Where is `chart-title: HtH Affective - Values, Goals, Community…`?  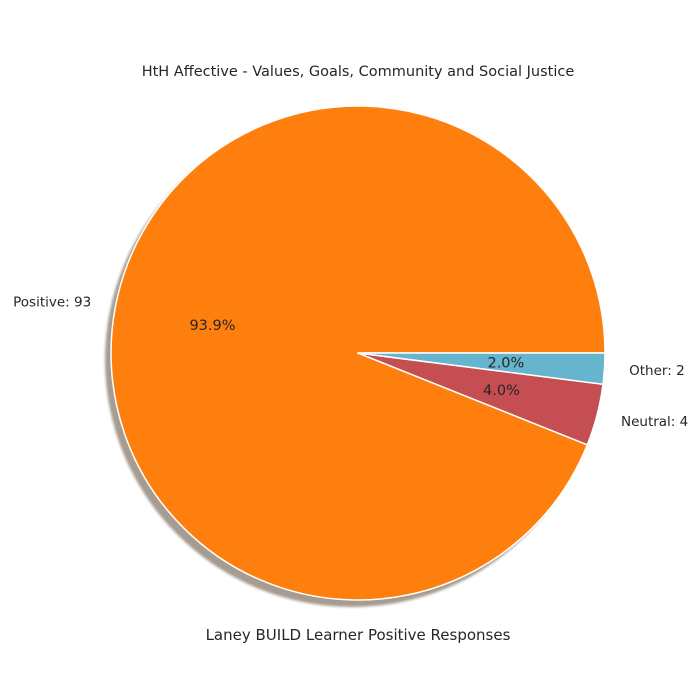
chart-title: HtH Affective - Values, Goals, Community… is located at coordinates (358, 72).